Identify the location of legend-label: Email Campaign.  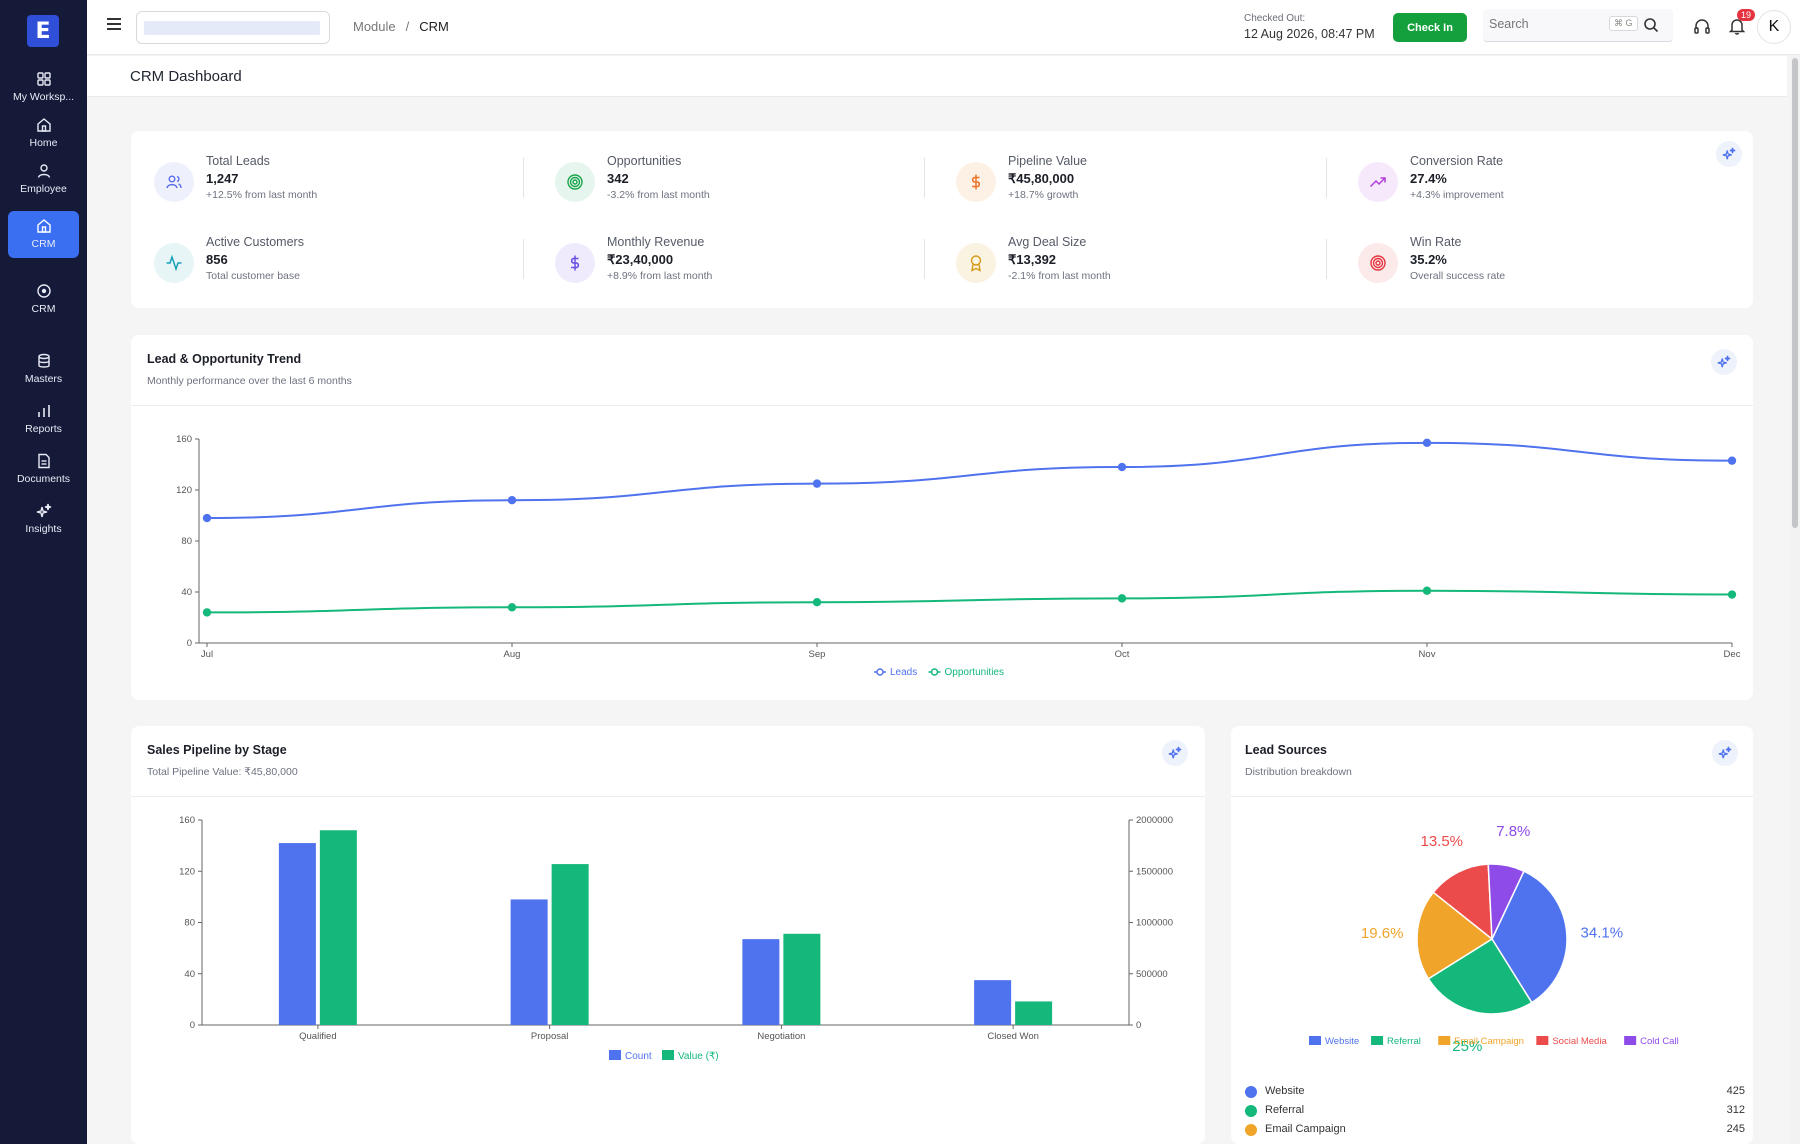
(1489, 1041).